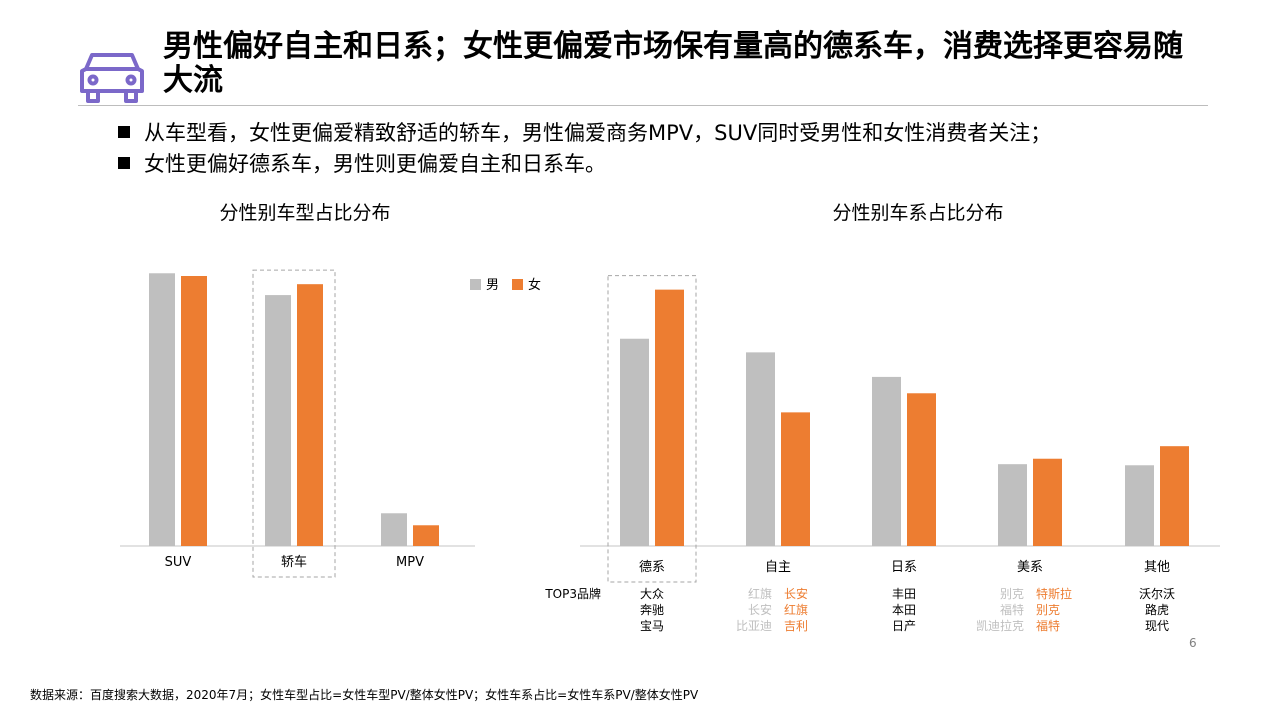 The height and width of the screenshot is (719, 1279). I want to click on top3-brand-female: 别克, so click(1048, 610).